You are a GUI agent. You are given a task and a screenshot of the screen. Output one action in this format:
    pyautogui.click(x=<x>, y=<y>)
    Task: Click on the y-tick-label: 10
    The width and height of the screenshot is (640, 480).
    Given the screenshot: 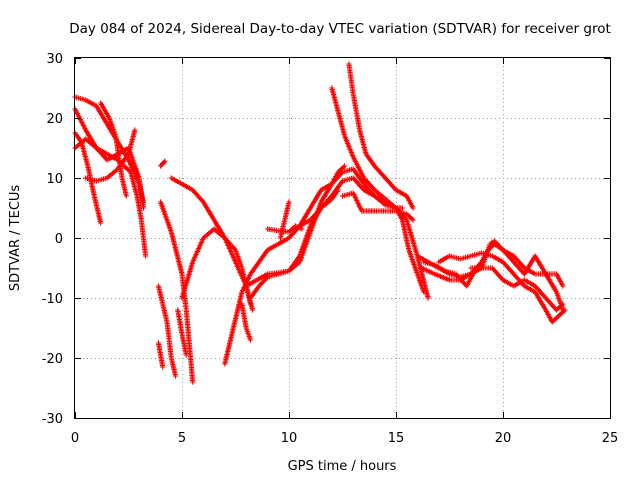 What is the action you would take?
    pyautogui.click(x=54, y=179)
    